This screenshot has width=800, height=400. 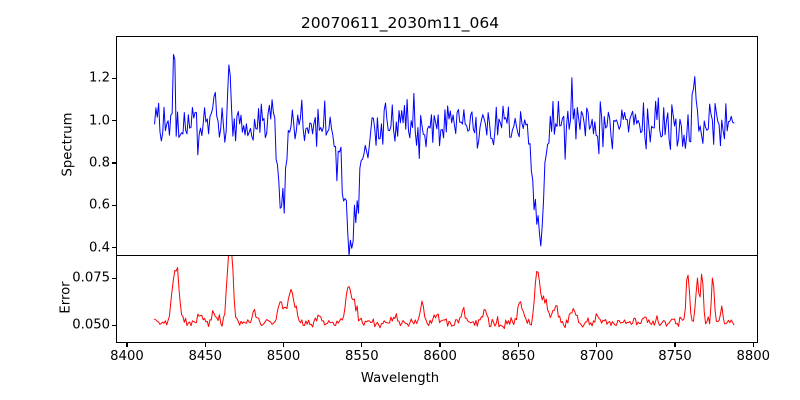 What do you see at coordinates (400, 378) in the screenshot?
I see `x-axis-label: Wavelength` at bounding box center [400, 378].